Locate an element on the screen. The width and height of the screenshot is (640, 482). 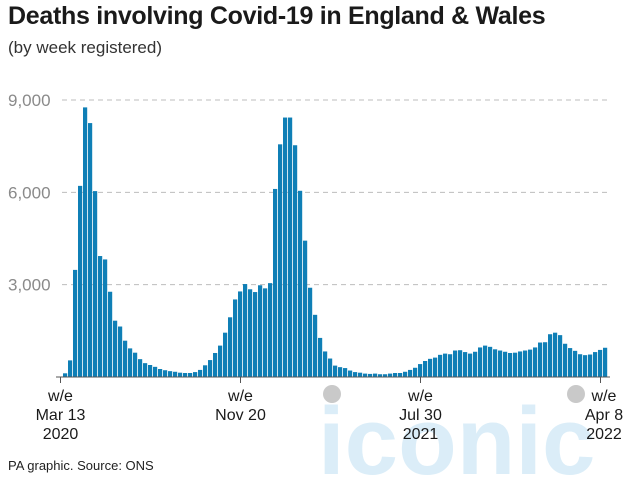
watermark-text: iconic is located at coordinates (456, 435).